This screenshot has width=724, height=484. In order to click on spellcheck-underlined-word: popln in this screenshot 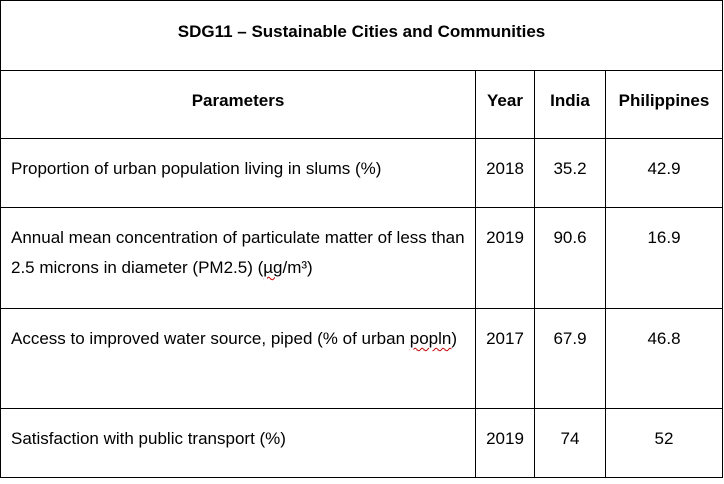, I will do `click(430, 338)`.